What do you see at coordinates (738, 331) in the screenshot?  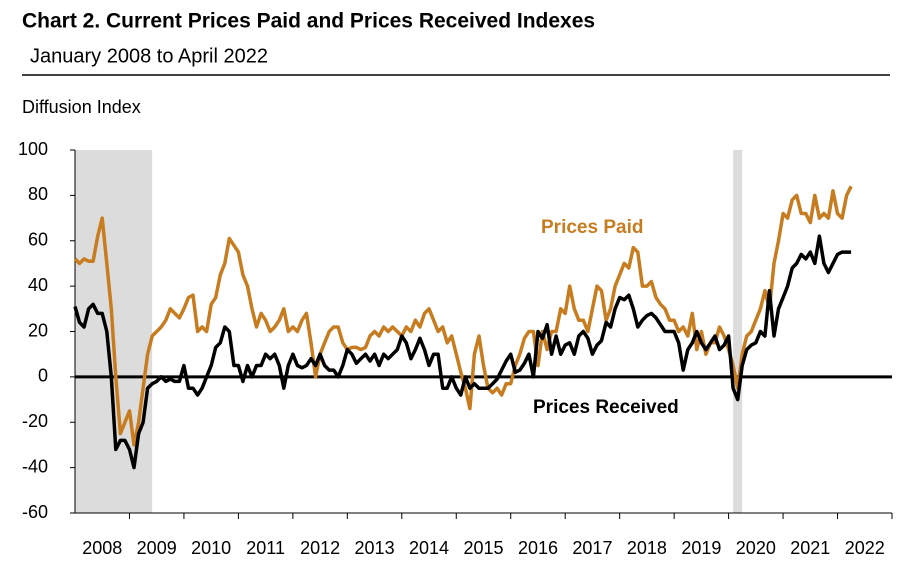 I see `recession-shade` at bounding box center [738, 331].